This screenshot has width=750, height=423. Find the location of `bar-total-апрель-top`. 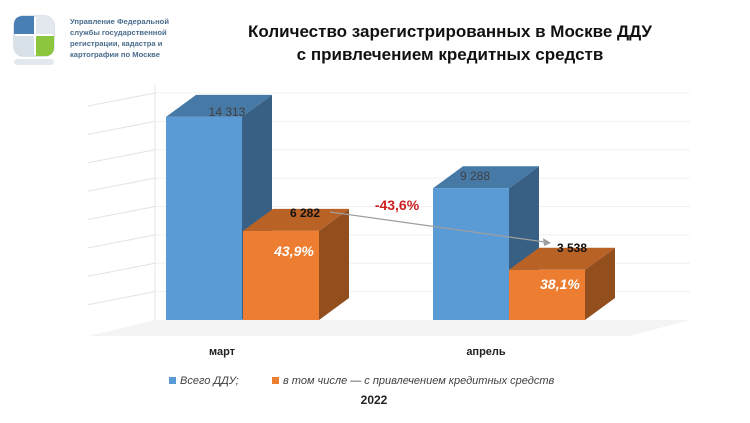

bar-total-апрель-top is located at coordinates (486, 177).